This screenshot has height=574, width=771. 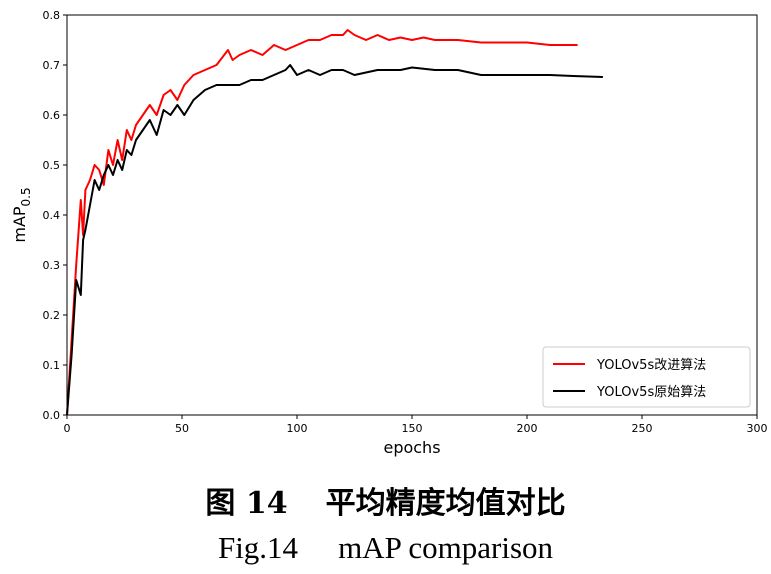 I want to click on x-tick-label: 300, so click(x=757, y=428).